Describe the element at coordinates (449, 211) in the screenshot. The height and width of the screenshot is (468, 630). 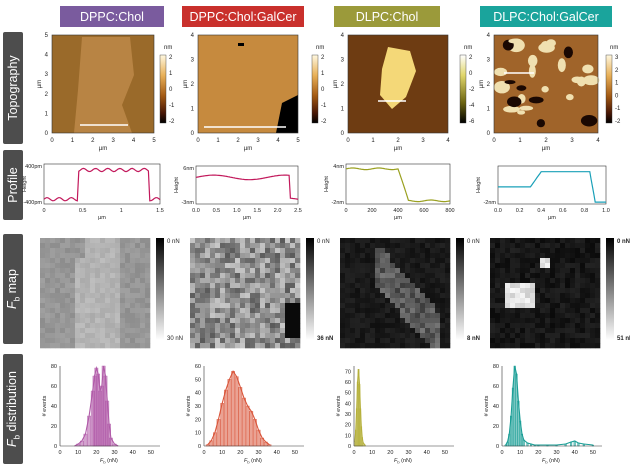
I see `profile-xtick: 800` at that location.